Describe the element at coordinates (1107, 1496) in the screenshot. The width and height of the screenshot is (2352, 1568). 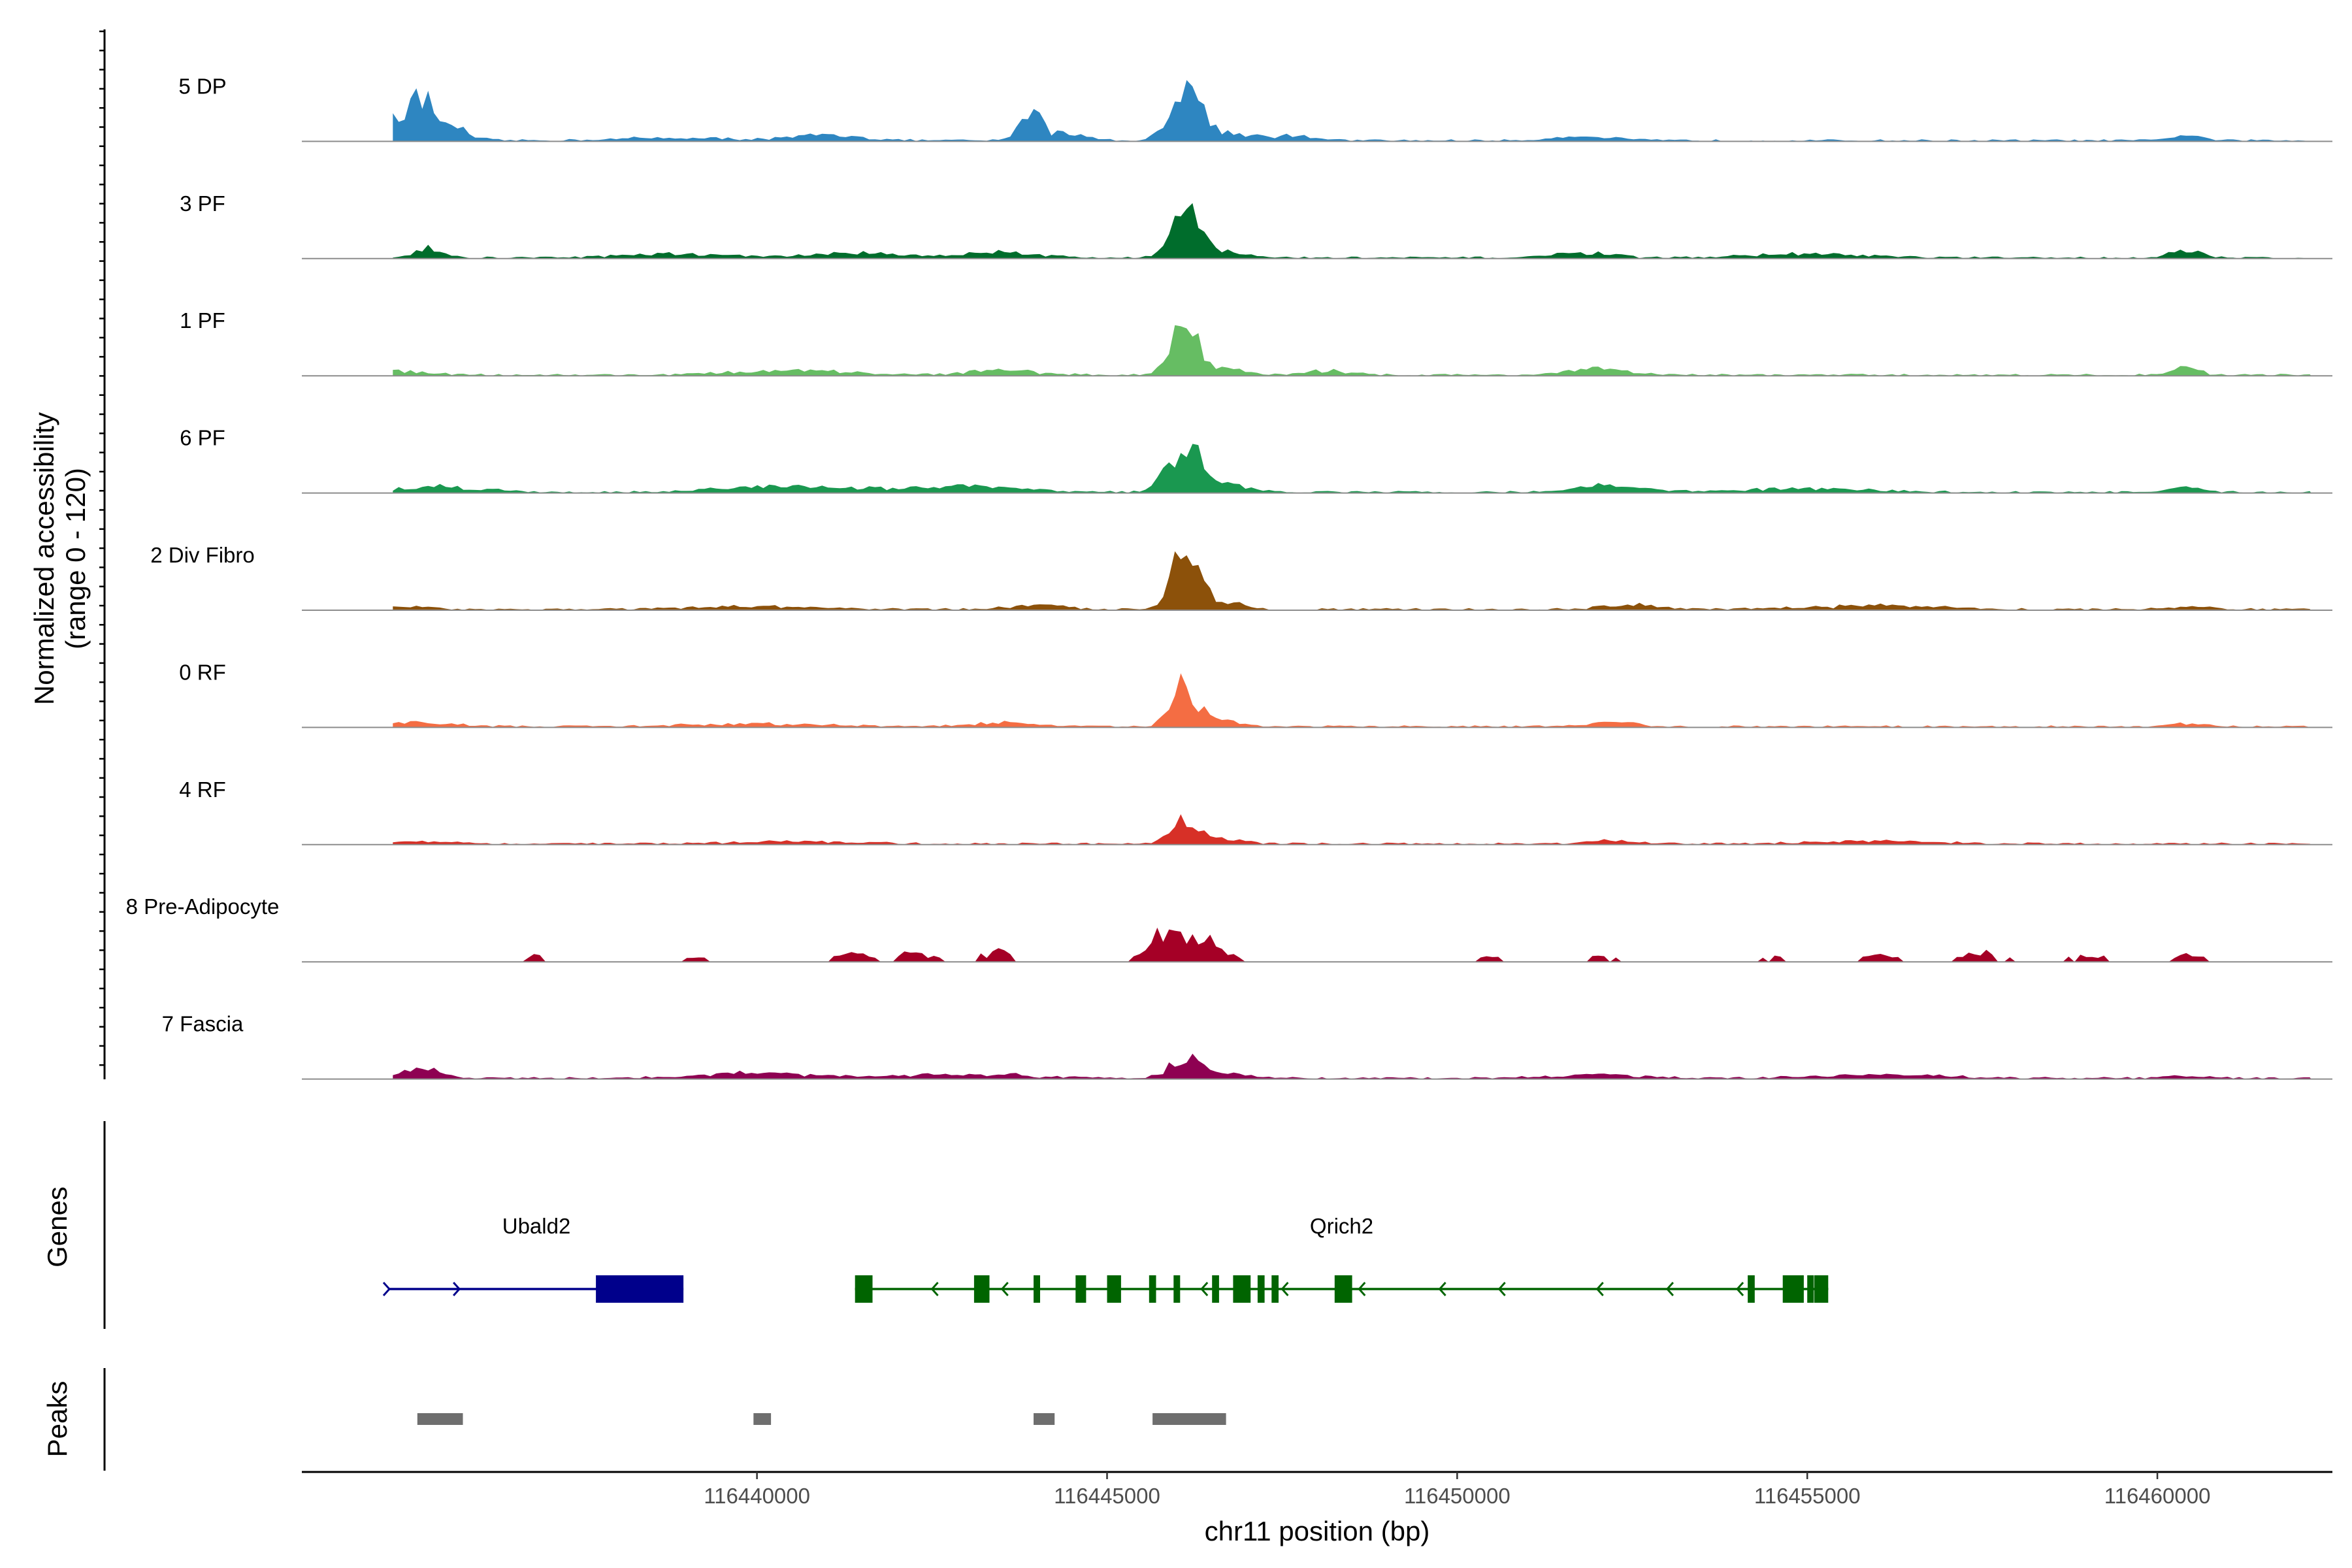
I see `x-tick-label: 116445000` at that location.